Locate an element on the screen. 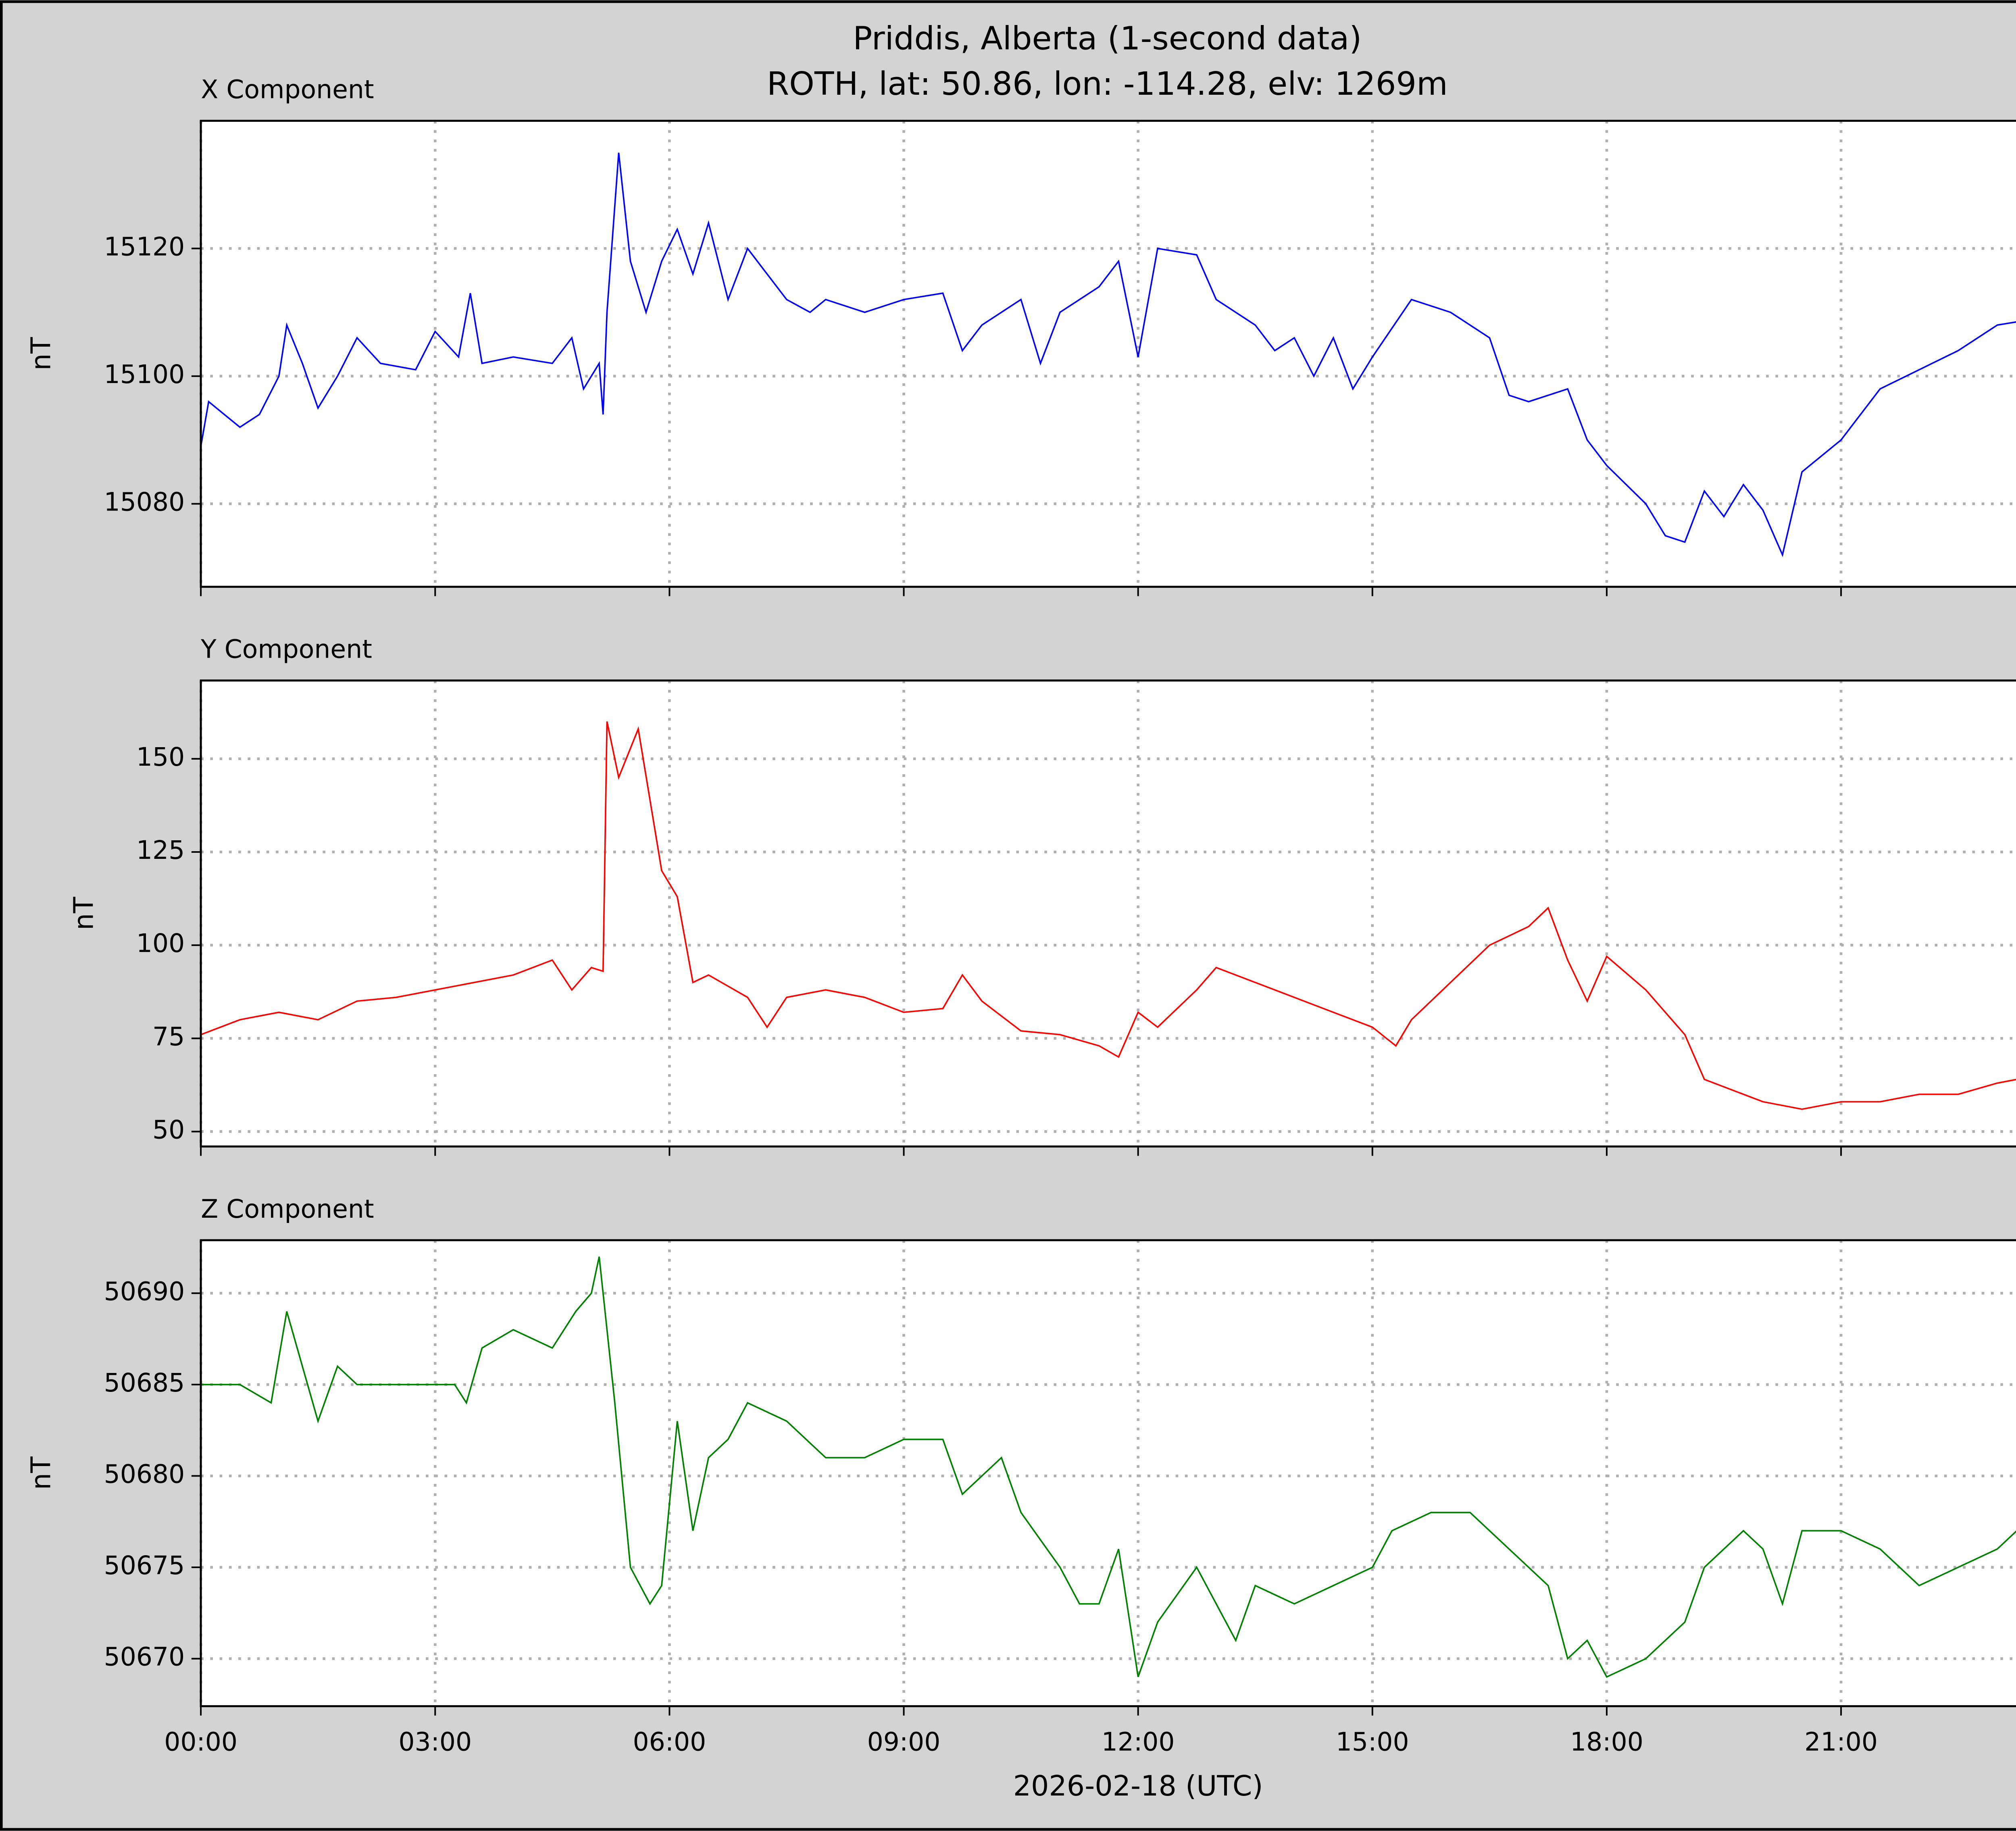  x-tick-label: 09:00 is located at coordinates (904, 1741).